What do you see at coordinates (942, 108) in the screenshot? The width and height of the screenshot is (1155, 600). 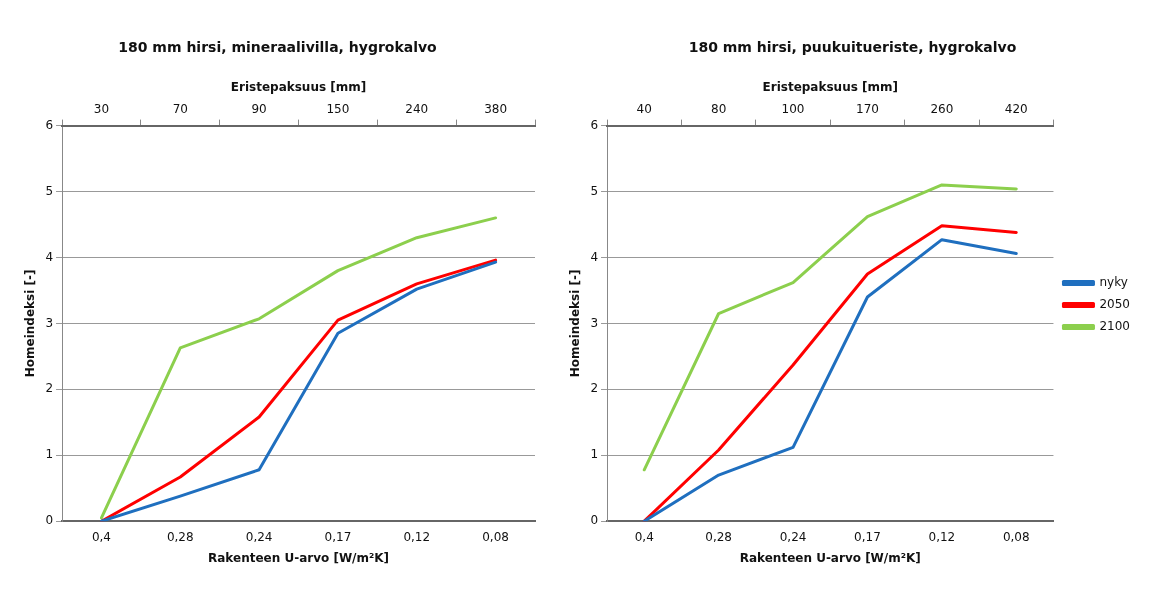 I see `text: 260` at bounding box center [942, 108].